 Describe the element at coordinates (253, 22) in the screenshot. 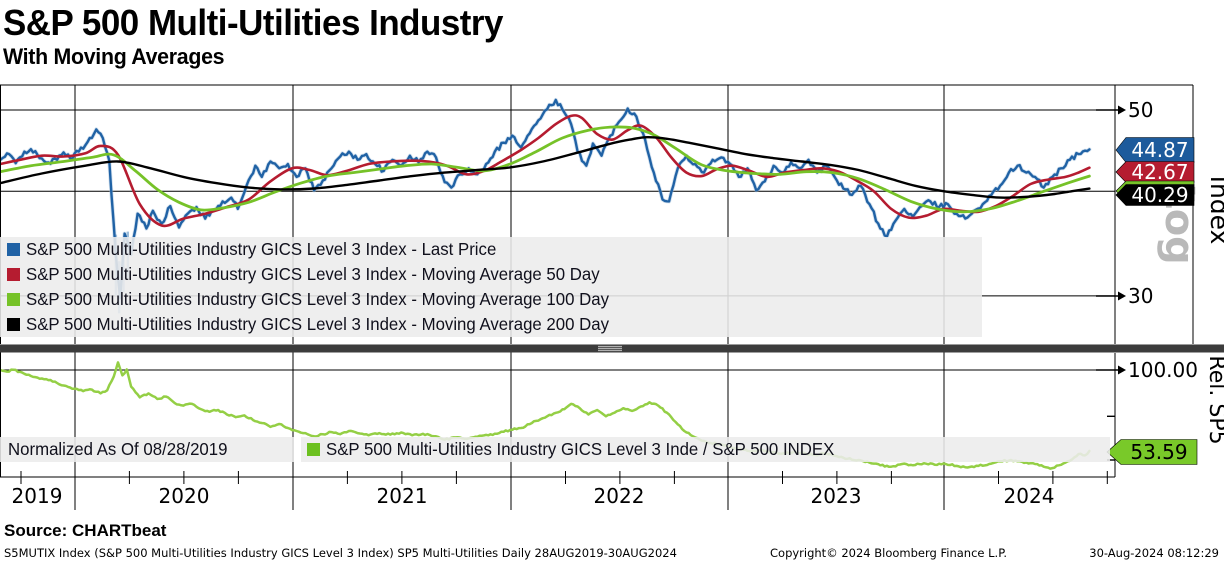

I see `page-title: S&P 500 Multi-Utilities Industry` at that location.